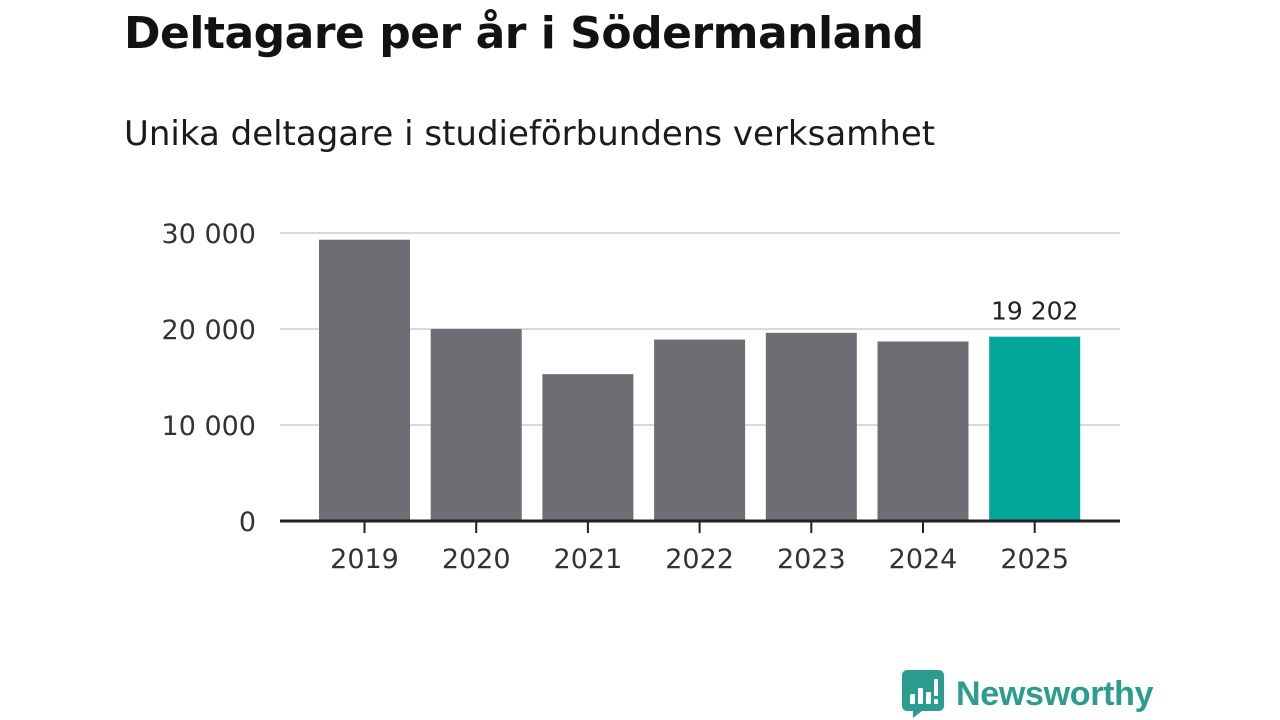 The image size is (1280, 720). Describe the element at coordinates (923, 559) in the screenshot. I see `x-tick-label: 2024` at that location.